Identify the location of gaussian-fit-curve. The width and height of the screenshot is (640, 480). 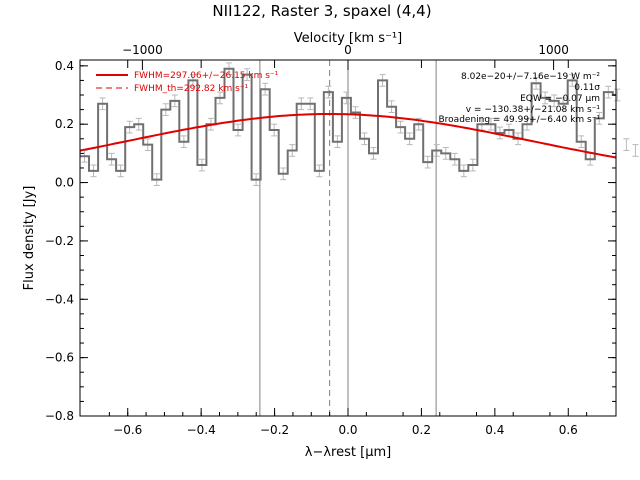
(348, 136).